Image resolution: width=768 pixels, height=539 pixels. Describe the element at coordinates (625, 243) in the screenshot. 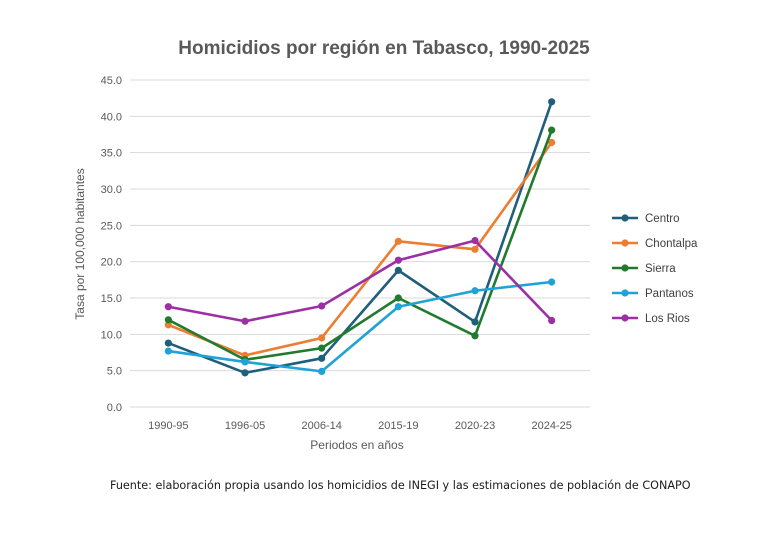

I see `legend-marker-chontalpa` at that location.